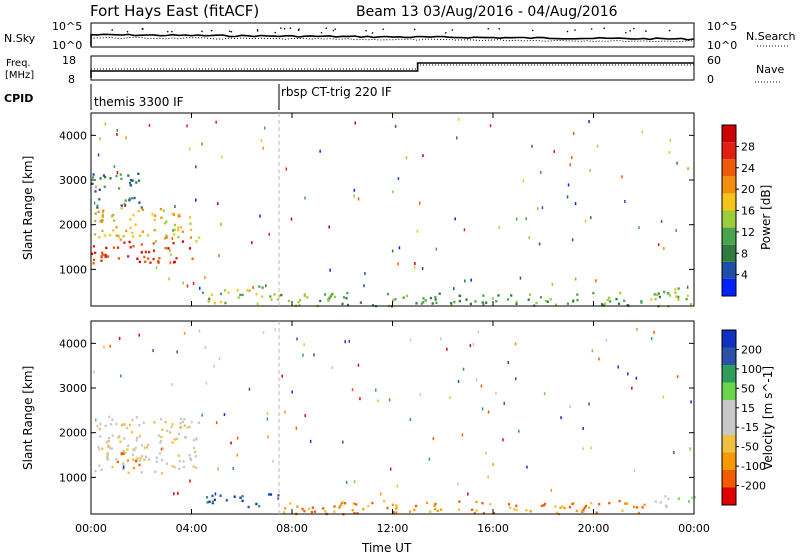 The width and height of the screenshot is (800, 554). I want to click on velocity-colorbar-label: Velocity [m s^-1], so click(768, 418).